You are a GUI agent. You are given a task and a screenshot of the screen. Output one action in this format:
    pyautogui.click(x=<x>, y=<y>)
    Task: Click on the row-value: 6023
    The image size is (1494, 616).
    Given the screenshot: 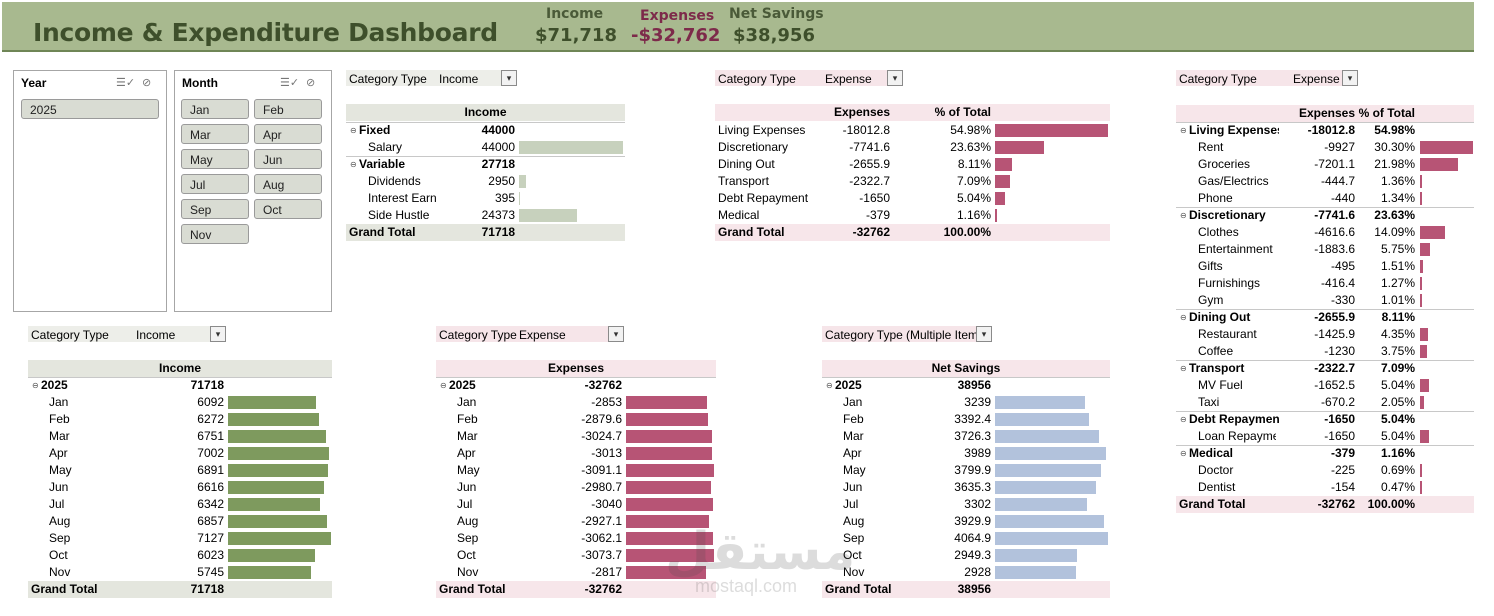 What is the action you would take?
    pyautogui.click(x=210, y=555)
    